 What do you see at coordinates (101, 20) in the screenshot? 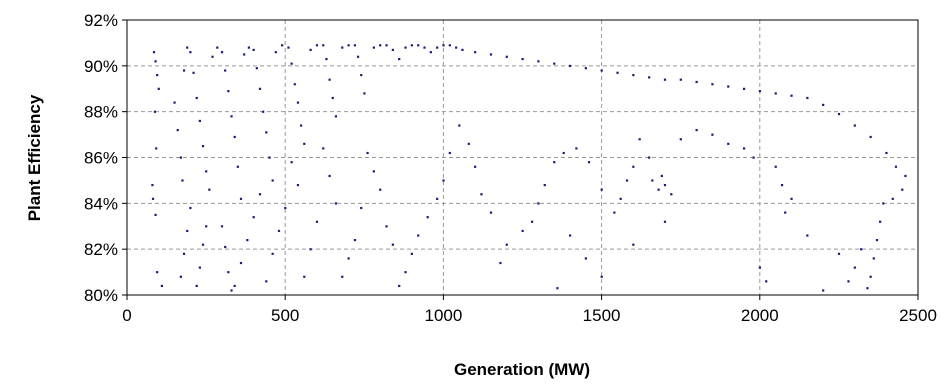
I see `y-tick-label: 92%` at bounding box center [101, 20].